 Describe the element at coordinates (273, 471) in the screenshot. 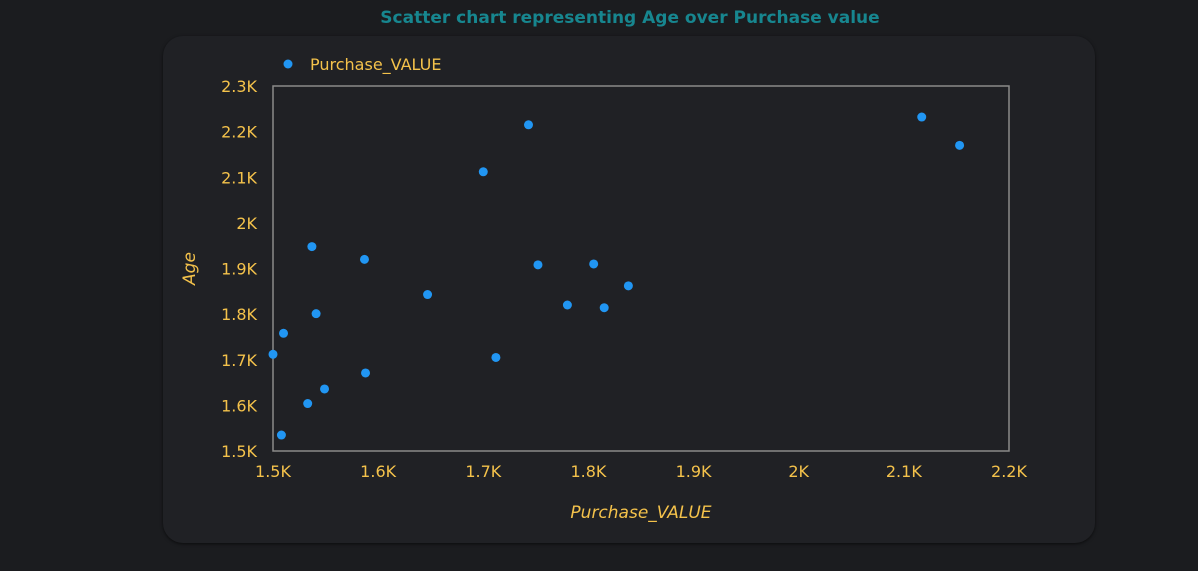

I see `x-tick-label: 1.5K` at that location.